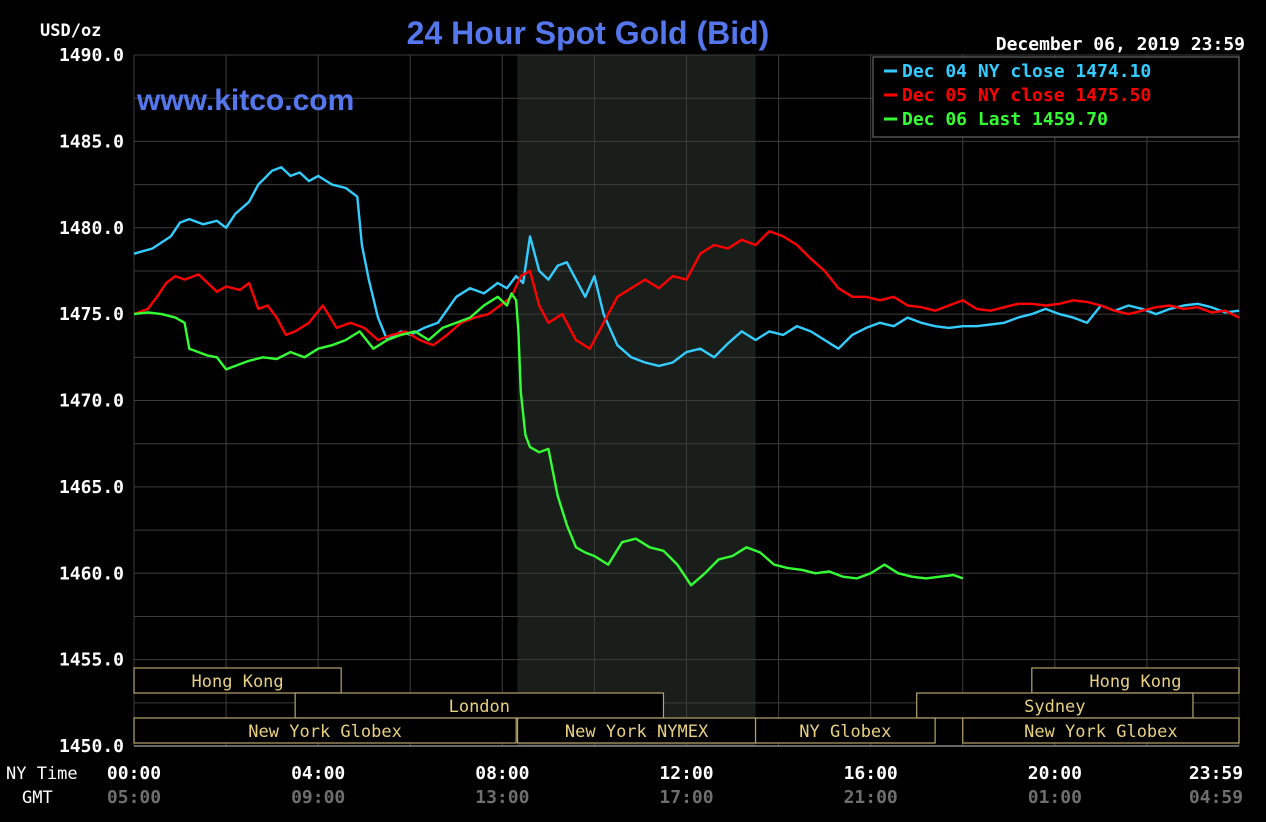 This screenshot has height=822, width=1266. What do you see at coordinates (871, 773) in the screenshot?
I see `x-tick-label-ny: 16:00` at bounding box center [871, 773].